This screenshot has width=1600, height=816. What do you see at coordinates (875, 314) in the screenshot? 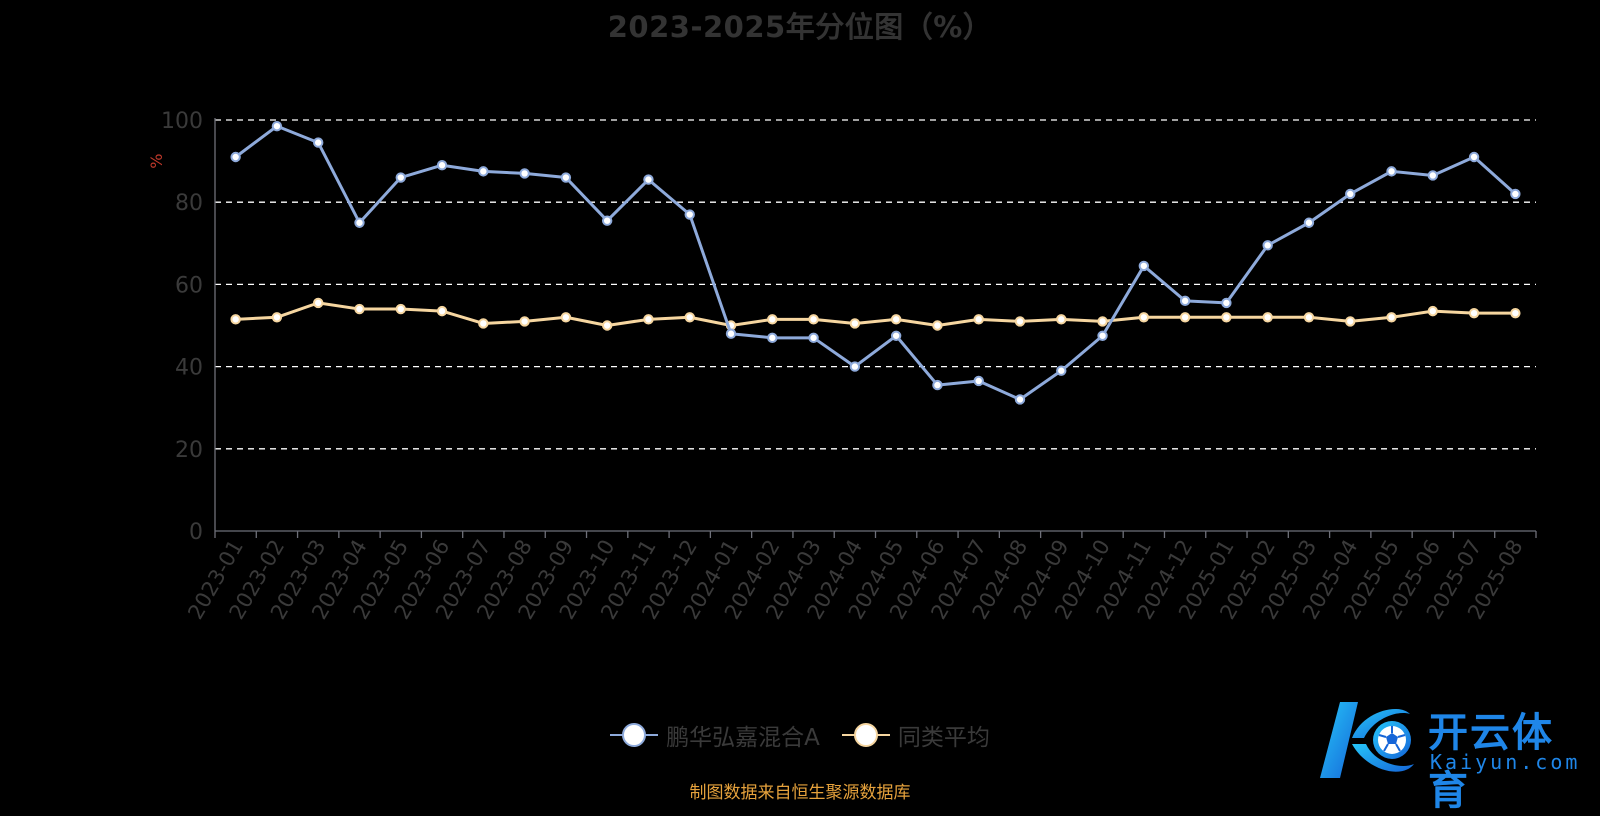
I see `series-line-average` at bounding box center [875, 314].